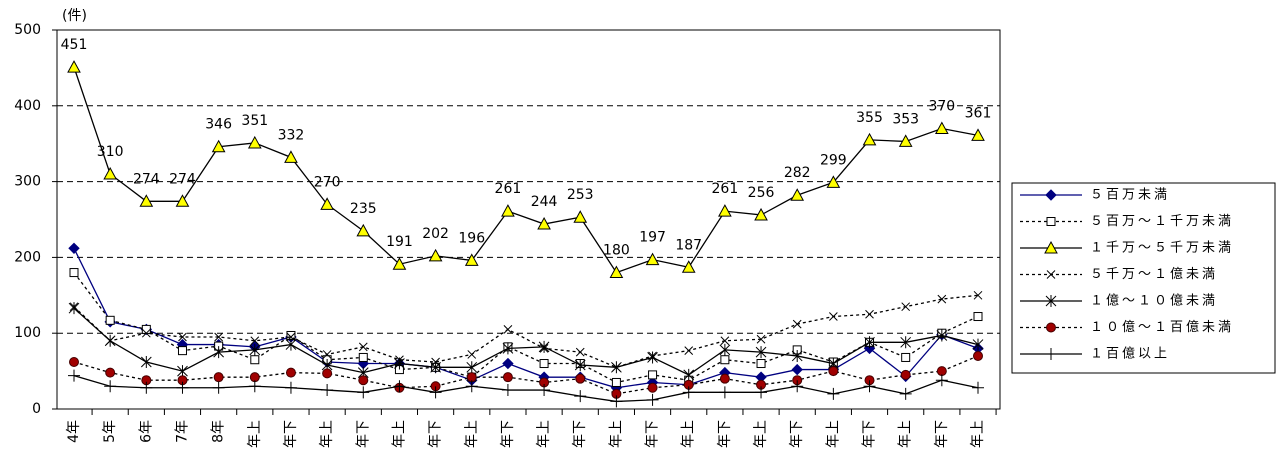  What do you see at coordinates (182, 179) in the screenshot?
I see `data-label: 274` at bounding box center [182, 179].